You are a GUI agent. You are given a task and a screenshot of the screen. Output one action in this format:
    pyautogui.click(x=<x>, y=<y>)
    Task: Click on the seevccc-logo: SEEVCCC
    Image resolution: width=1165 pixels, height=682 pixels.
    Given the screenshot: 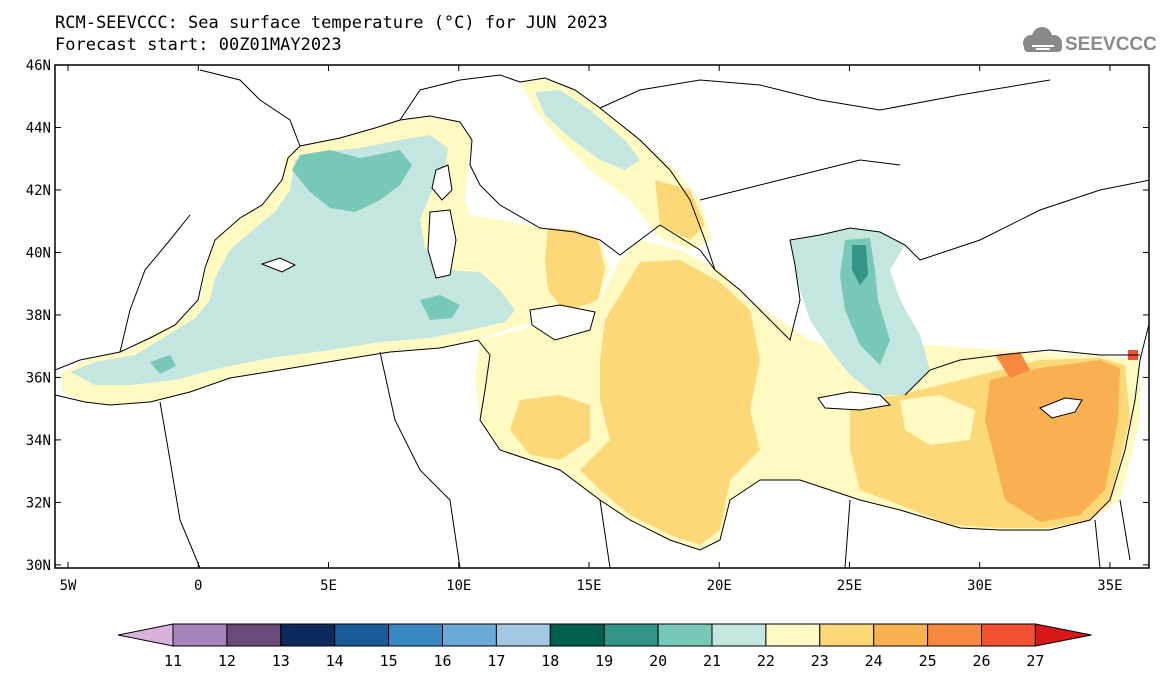 What is the action you would take?
    pyautogui.click(x=1090, y=41)
    